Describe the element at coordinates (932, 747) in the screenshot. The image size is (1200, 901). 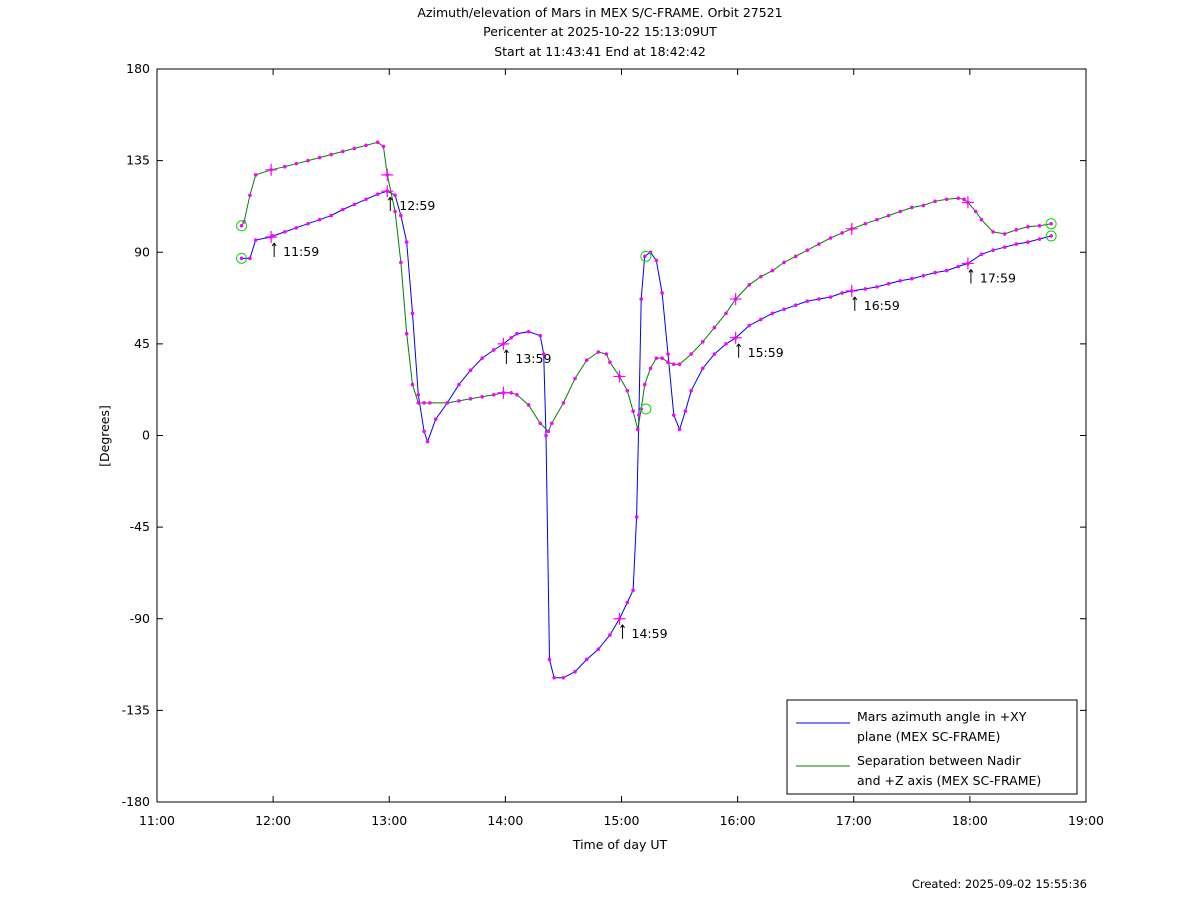
I see `legend-box` at that location.